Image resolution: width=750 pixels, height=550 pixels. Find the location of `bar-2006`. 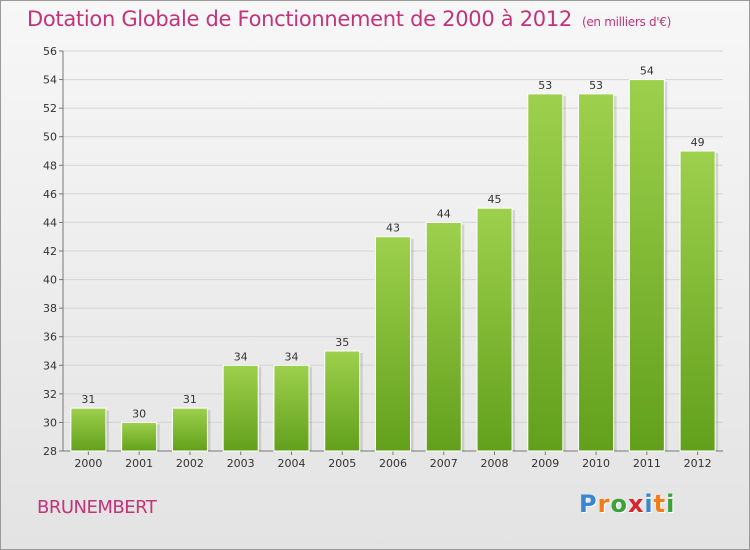

bar-2006 is located at coordinates (393, 344).